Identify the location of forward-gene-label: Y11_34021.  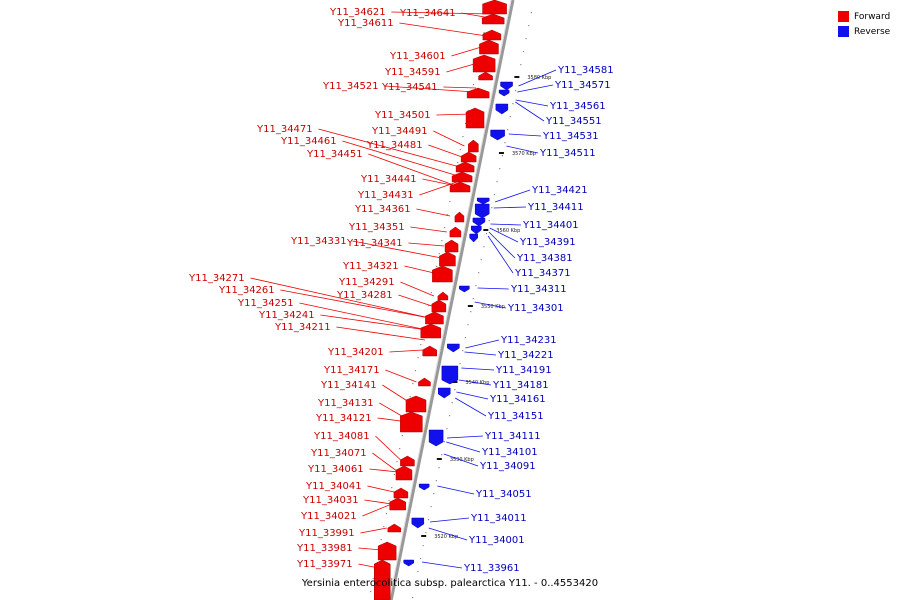
(328, 516).